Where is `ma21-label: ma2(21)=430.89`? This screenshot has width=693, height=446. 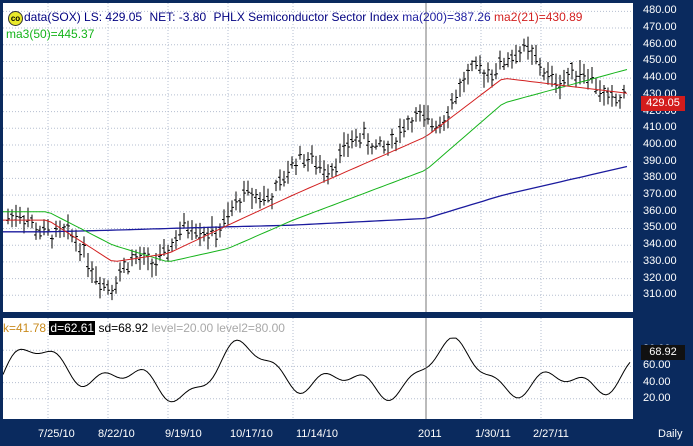 ma21-label: ma2(21)=430.89 is located at coordinates (538, 17).